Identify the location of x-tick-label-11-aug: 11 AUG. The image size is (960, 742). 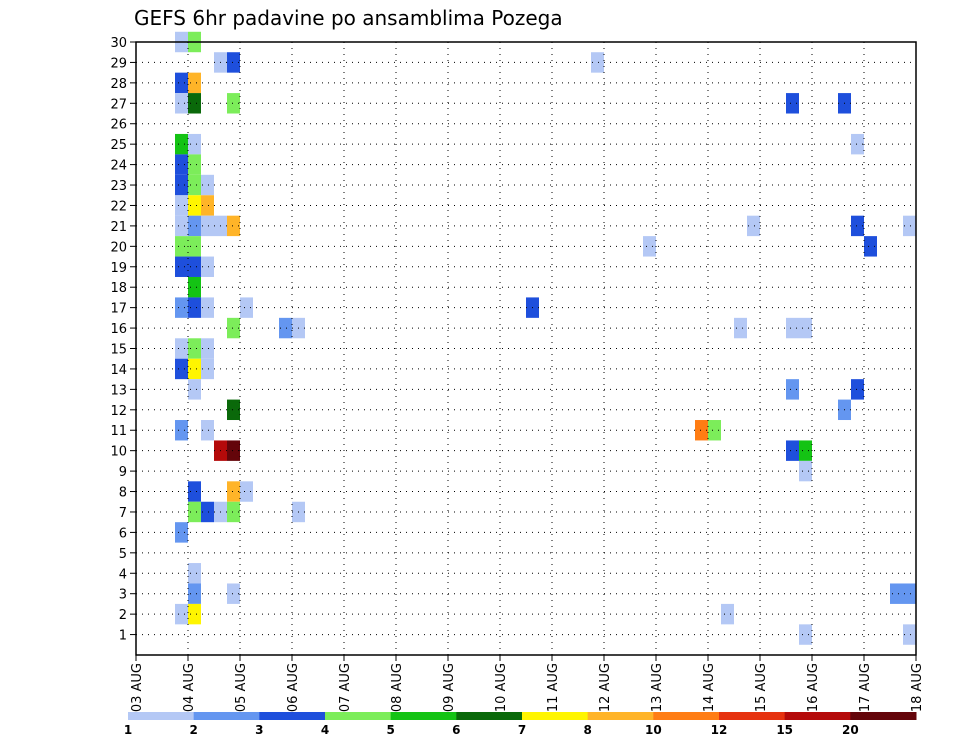
(553, 687).